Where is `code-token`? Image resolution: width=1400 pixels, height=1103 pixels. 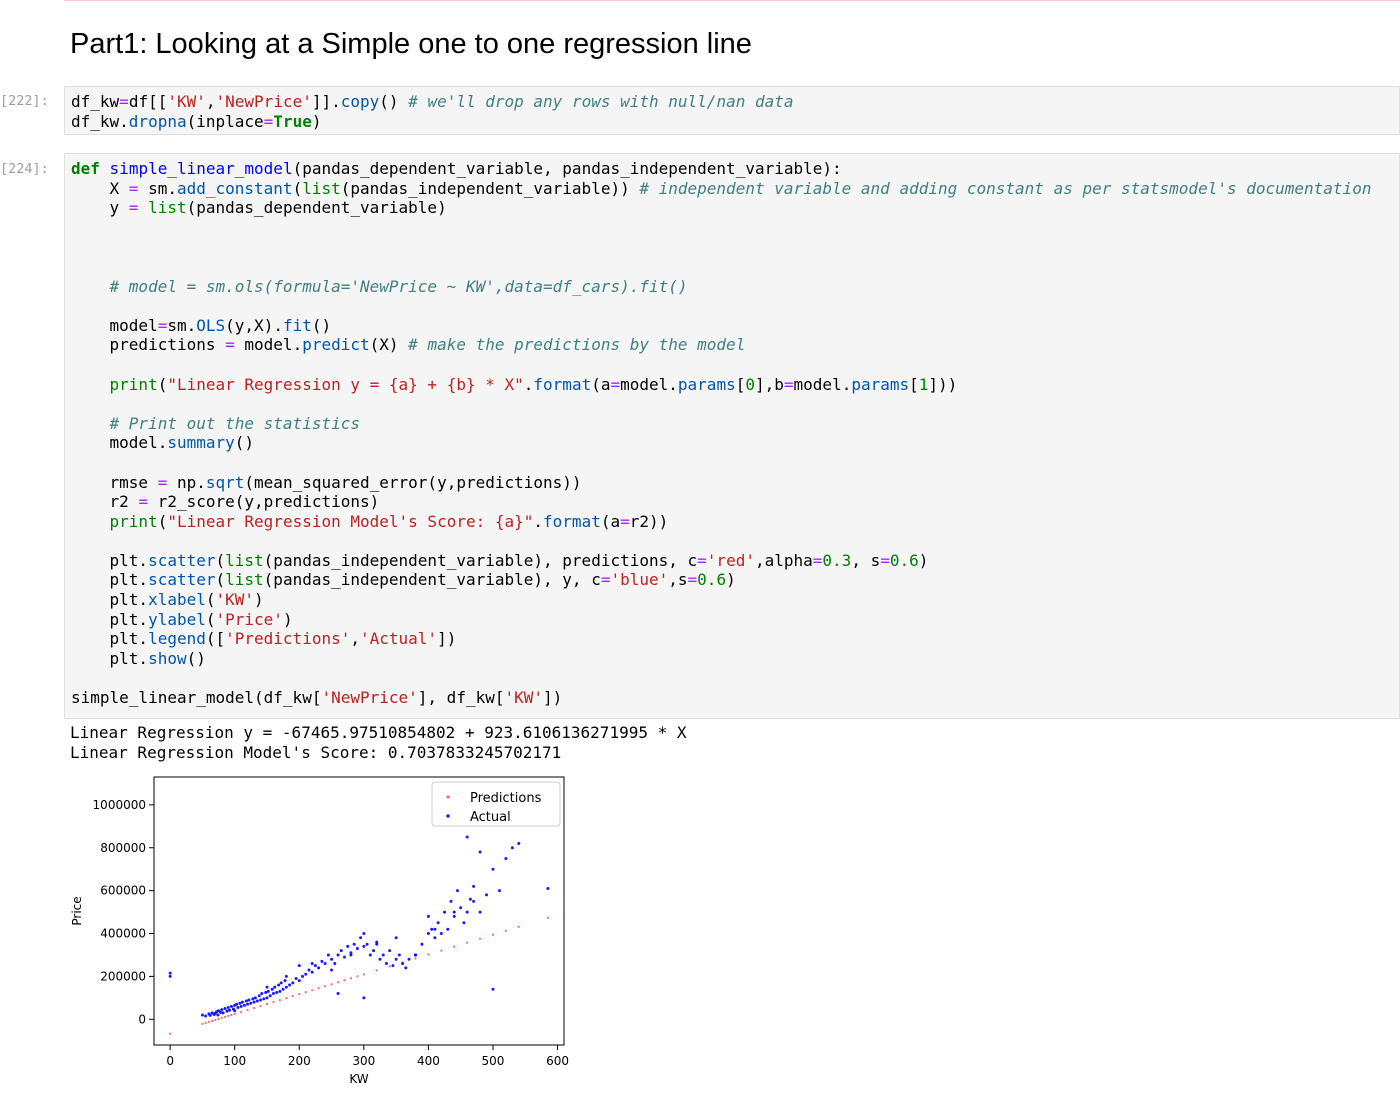 code-token is located at coordinates (90, 423).